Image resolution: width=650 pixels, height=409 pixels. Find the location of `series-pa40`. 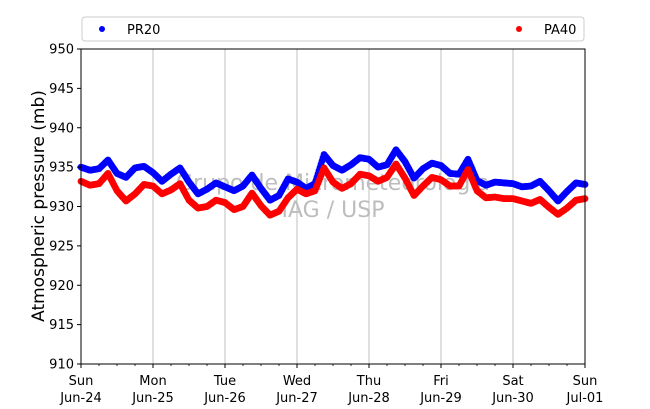

series-pa40 is located at coordinates (333, 189).